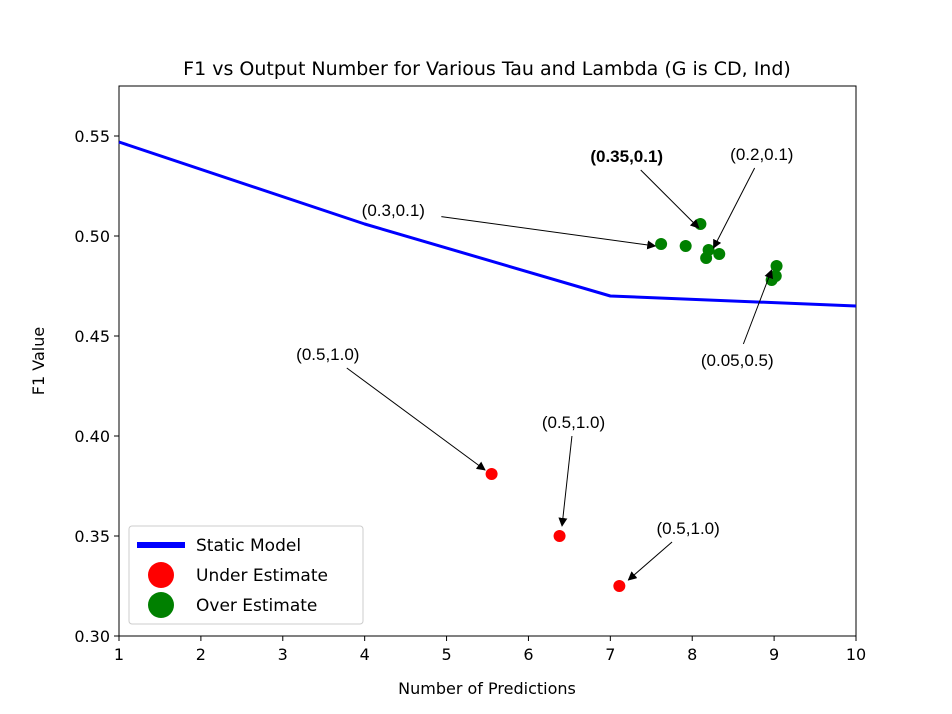 This screenshot has height=714, width=952. What do you see at coordinates (92, 336) in the screenshot?
I see `y-tick-label-0.45: 0.45` at bounding box center [92, 336].